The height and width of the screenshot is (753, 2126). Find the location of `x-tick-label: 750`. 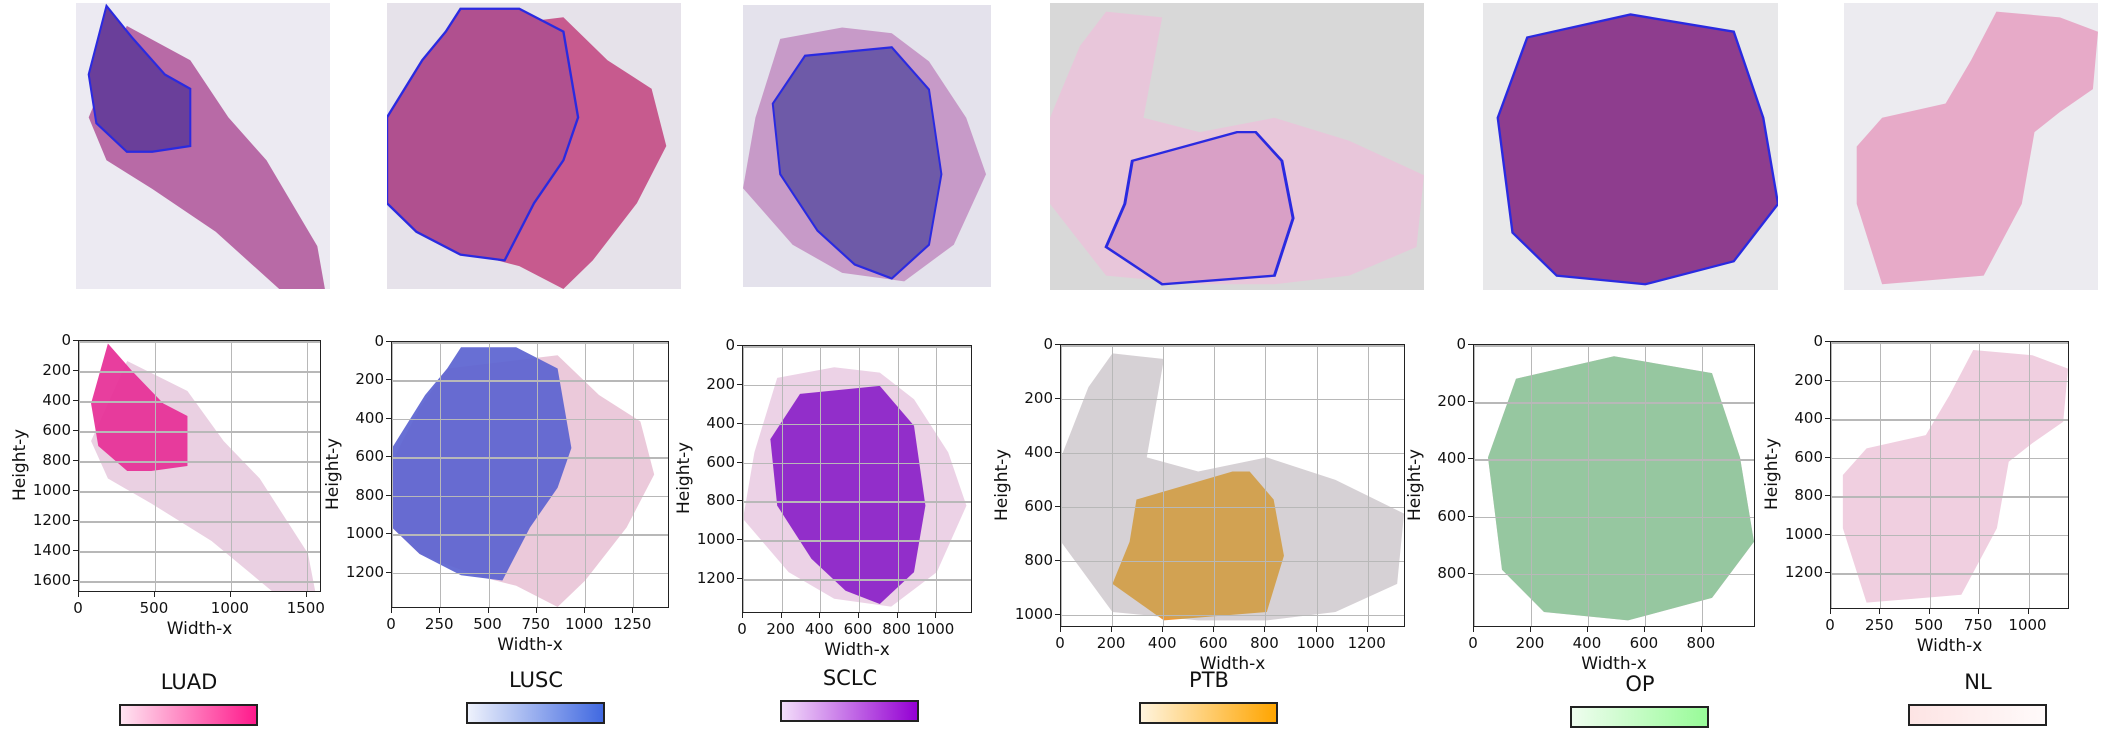

x-tick-label: 750 is located at coordinates (1978, 625).